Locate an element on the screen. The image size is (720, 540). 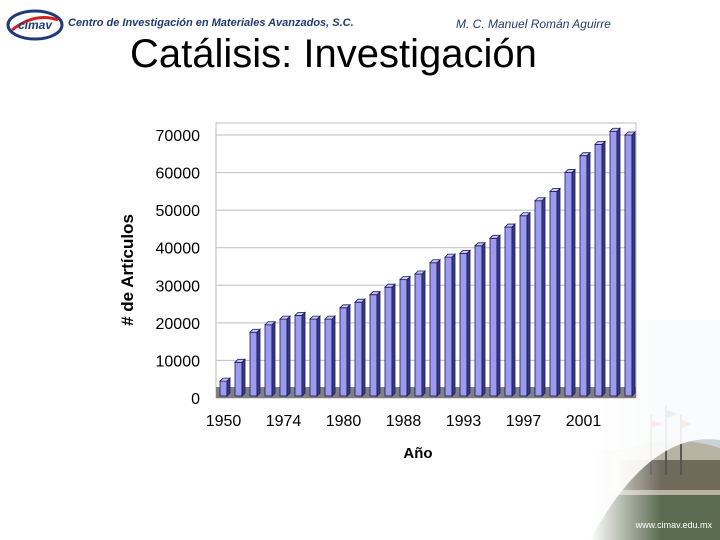
floor-plane is located at coordinates (426, 392).